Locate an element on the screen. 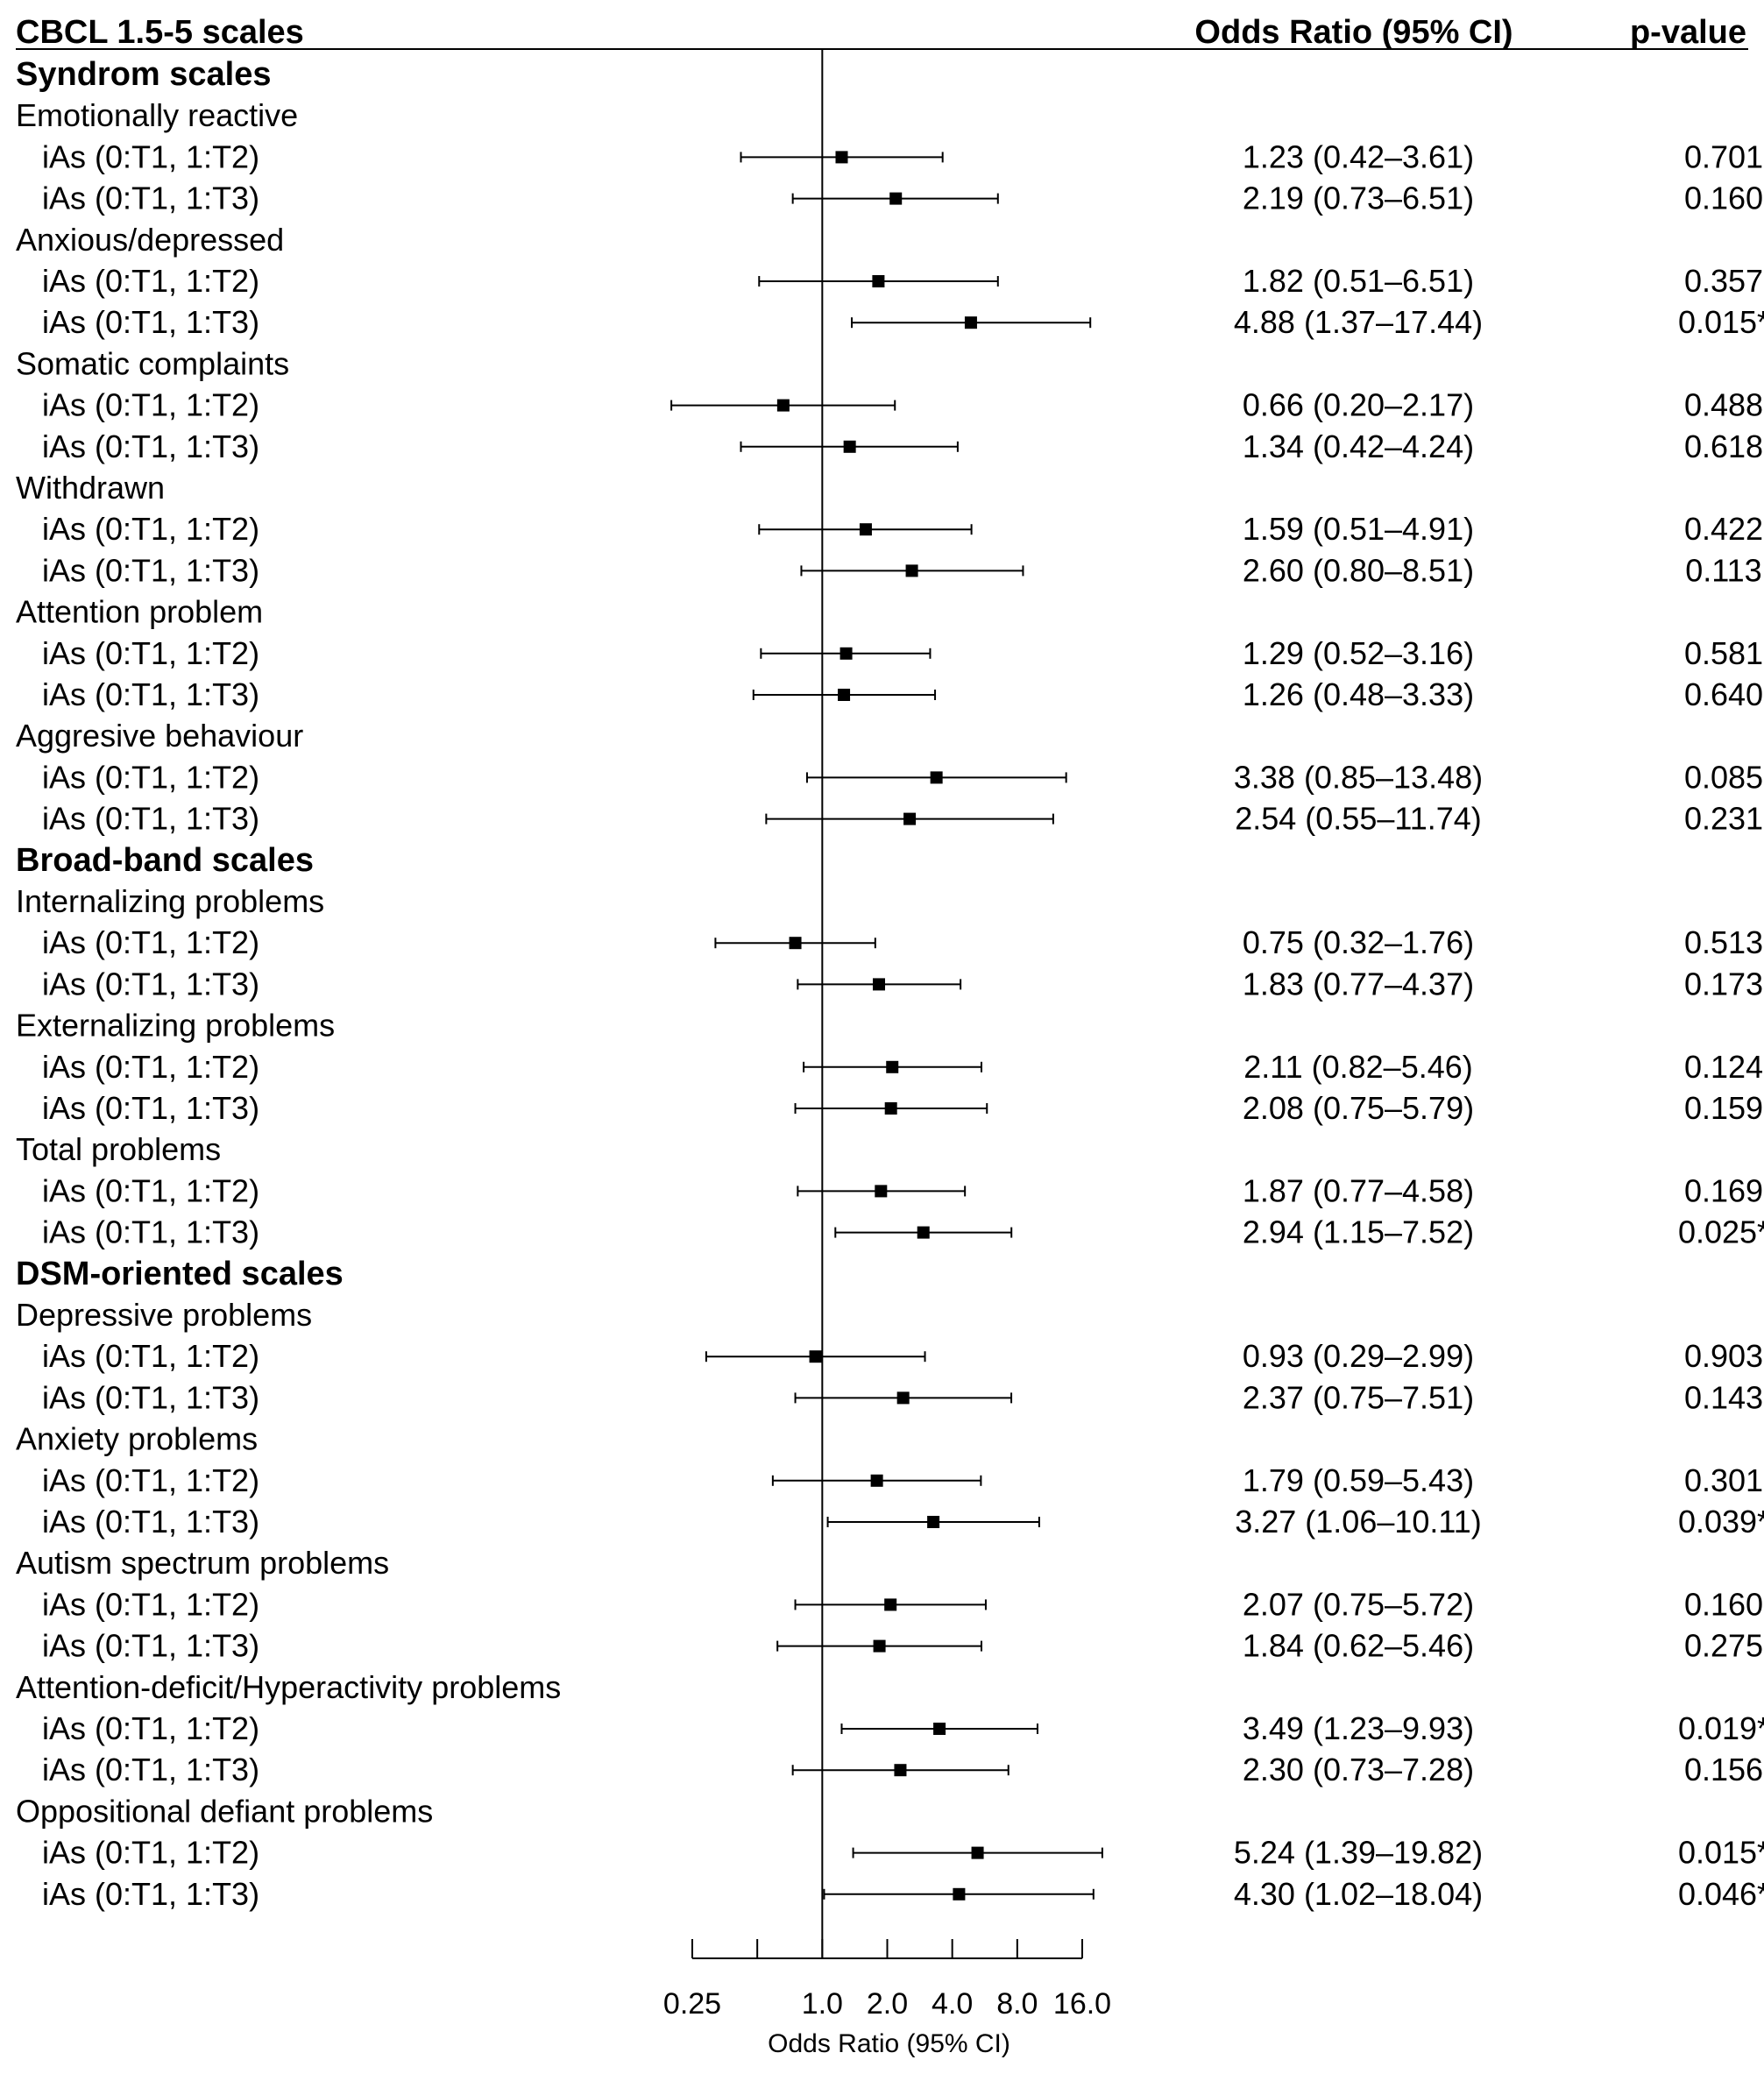 The height and width of the screenshot is (2074, 1764). scale-name: Depressive problems is located at coordinates (164, 1315).